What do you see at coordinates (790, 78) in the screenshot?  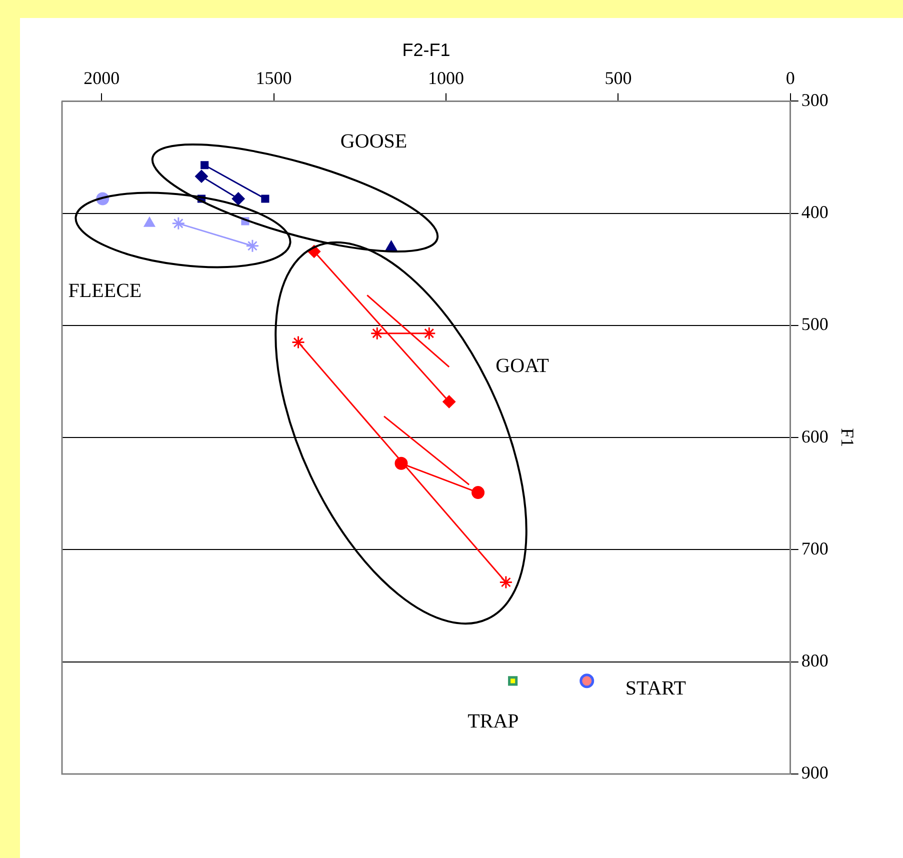 I see `x-tick-label: 0` at bounding box center [790, 78].